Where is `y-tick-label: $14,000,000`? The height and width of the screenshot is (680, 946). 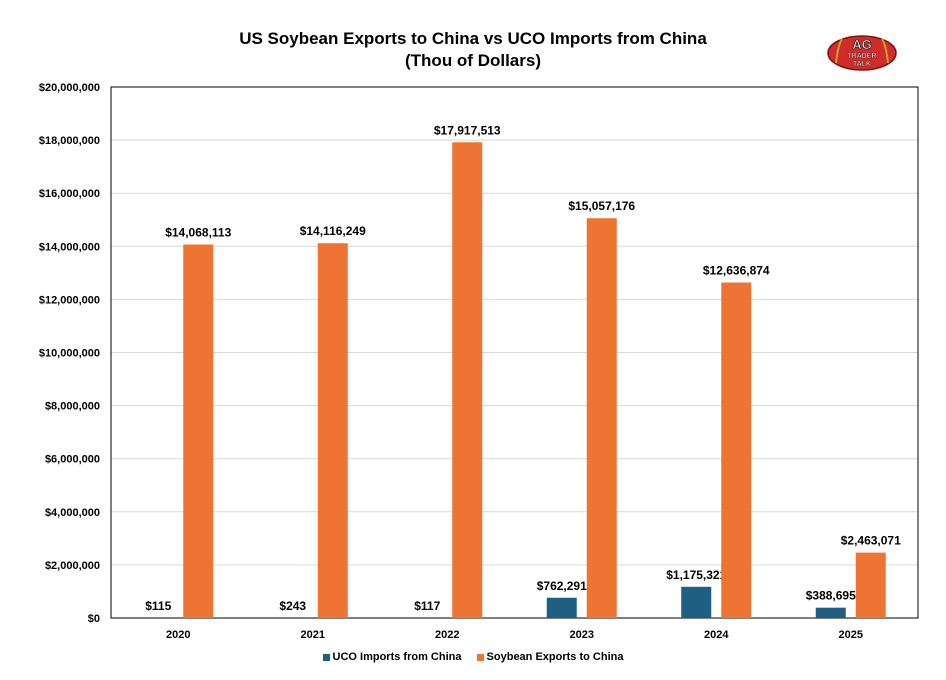
y-tick-label: $14,000,000 is located at coordinates (69, 247).